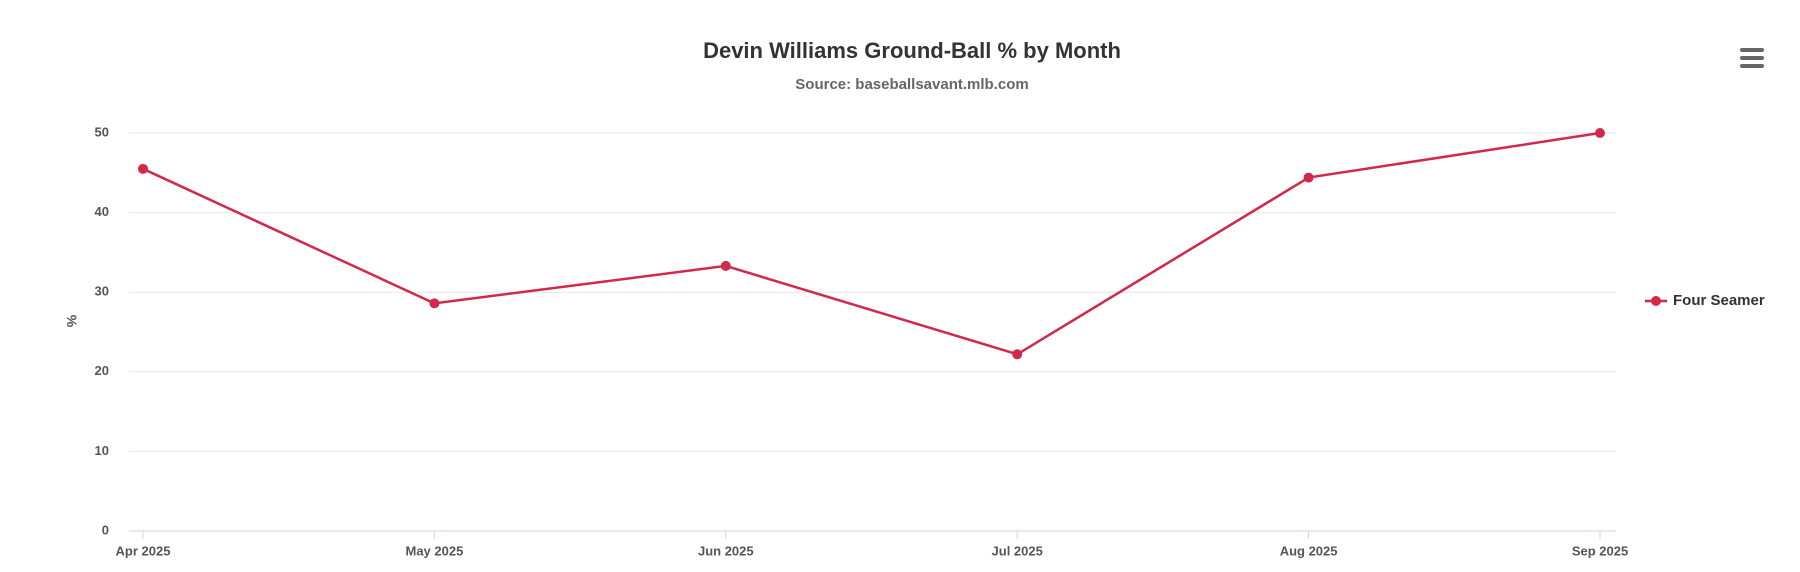 This screenshot has height=572, width=1800. What do you see at coordinates (102, 370) in the screenshot?
I see `y-tick-label: 20` at bounding box center [102, 370].